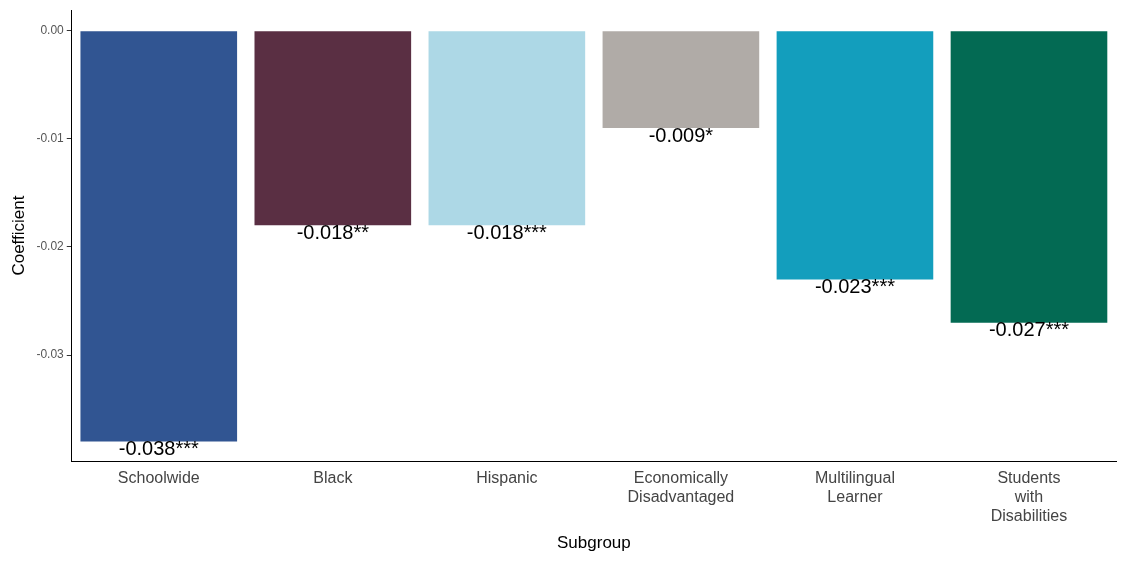 This screenshot has height=563, width=1131. I want to click on data-label: -0.018**, so click(333, 231).